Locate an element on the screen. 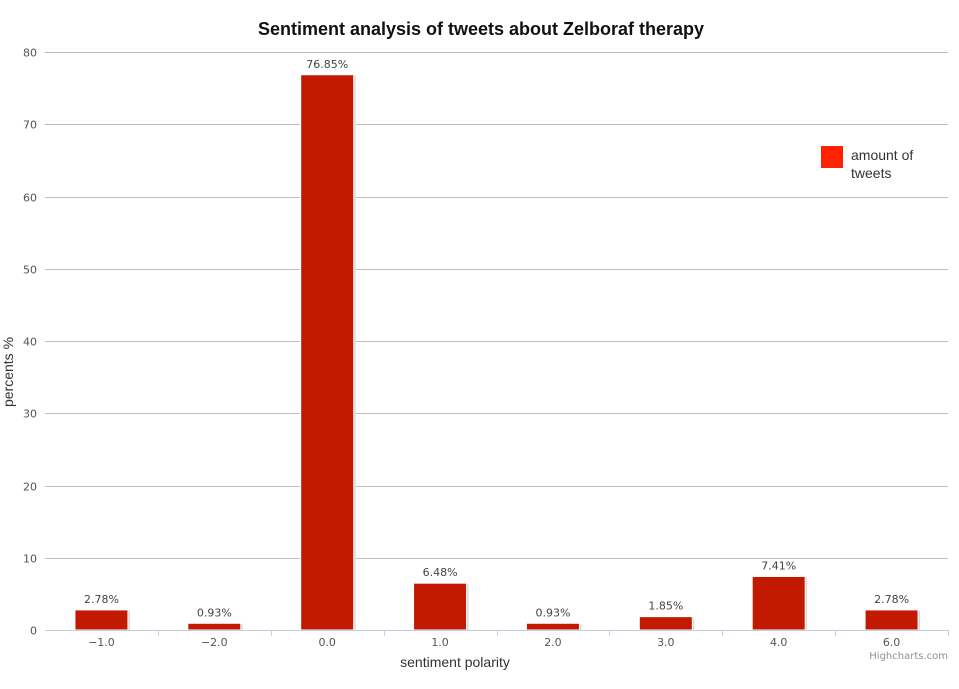 This screenshot has height=689, width=959. y-axis-title: percents % is located at coordinates (8, 372).